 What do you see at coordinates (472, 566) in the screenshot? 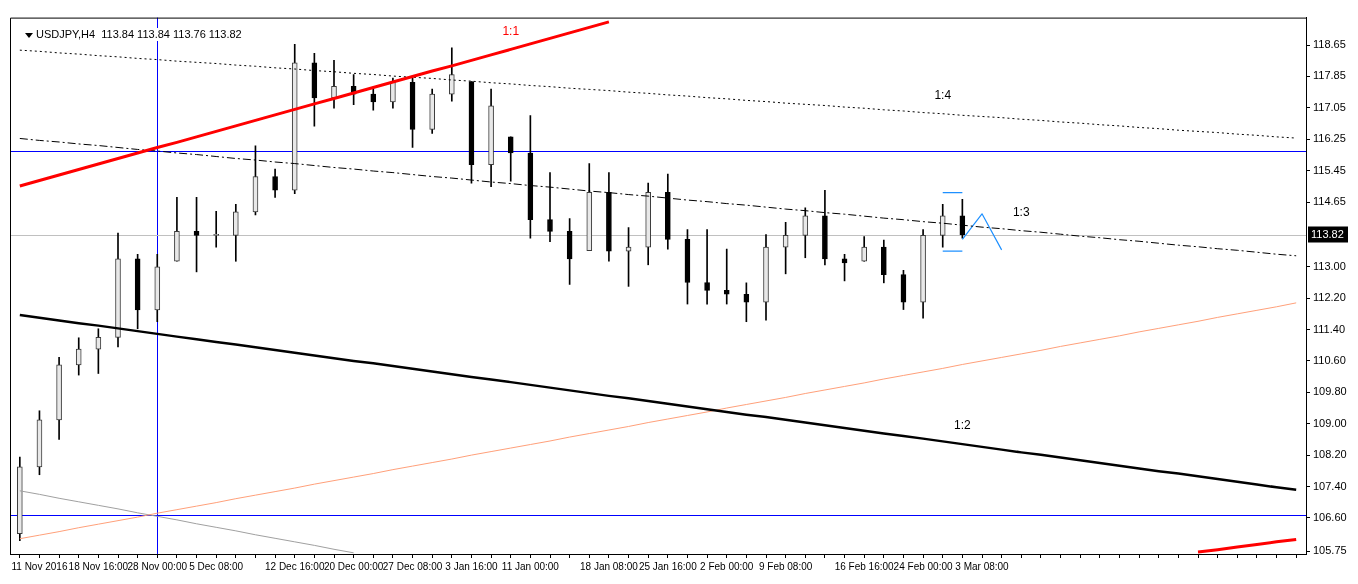
I see `x-tick-label: 3 Jan 16:00` at bounding box center [472, 566].